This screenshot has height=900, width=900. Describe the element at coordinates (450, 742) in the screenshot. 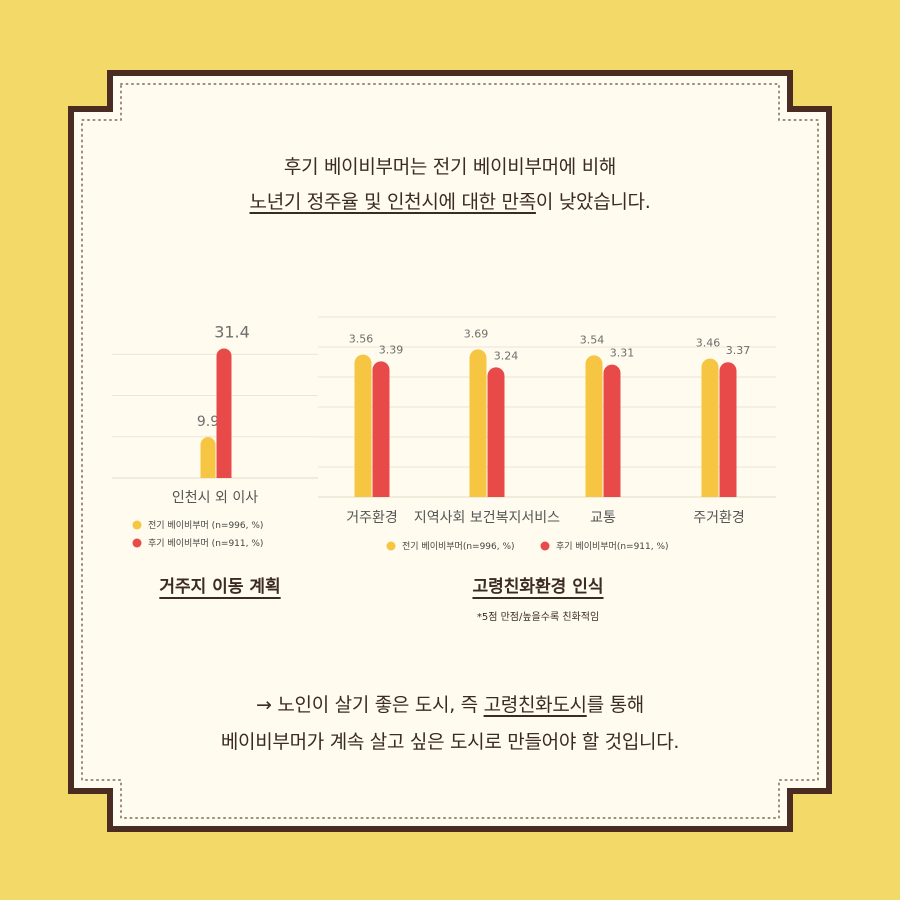

I see `conclusion-line2: 베이비부머가 계속 살고 싶은 도시로 만들어야 할 것입니다.` at that location.